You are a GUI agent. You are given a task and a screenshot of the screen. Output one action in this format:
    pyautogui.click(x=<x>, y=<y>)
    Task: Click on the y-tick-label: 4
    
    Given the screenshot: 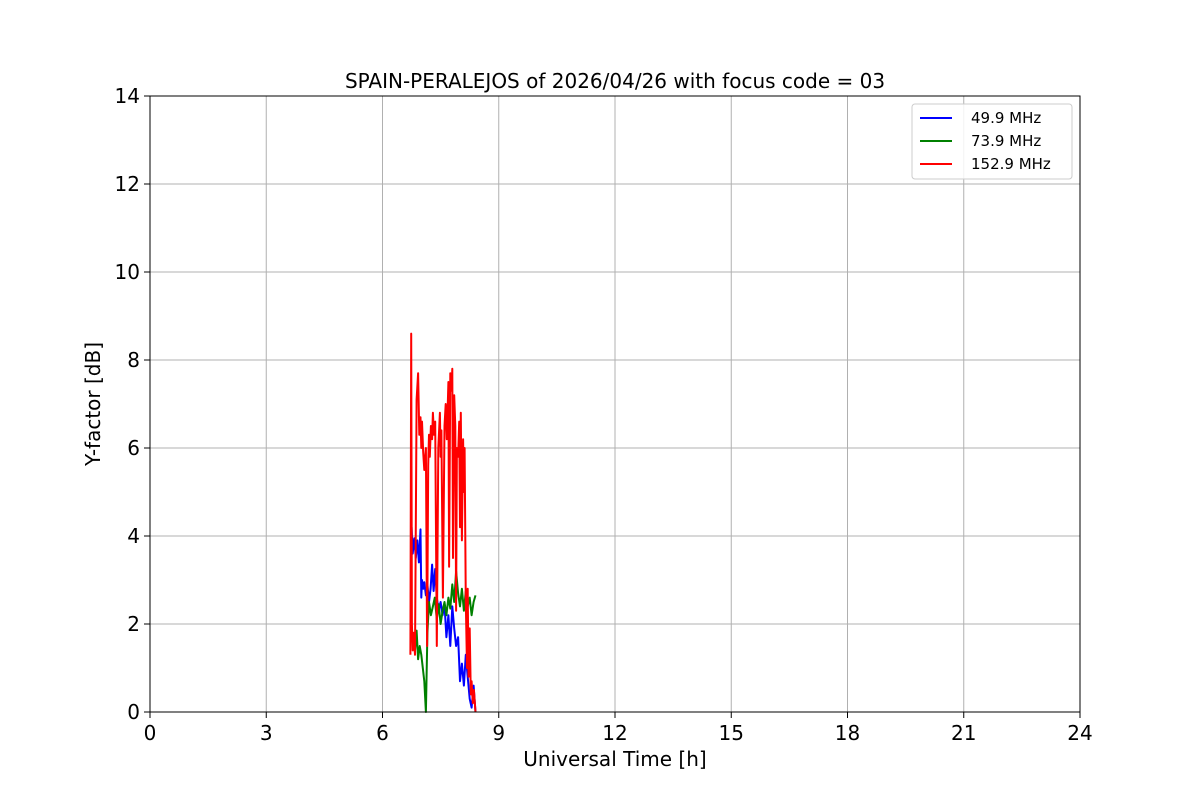 What is the action you would take?
    pyautogui.click(x=133, y=536)
    